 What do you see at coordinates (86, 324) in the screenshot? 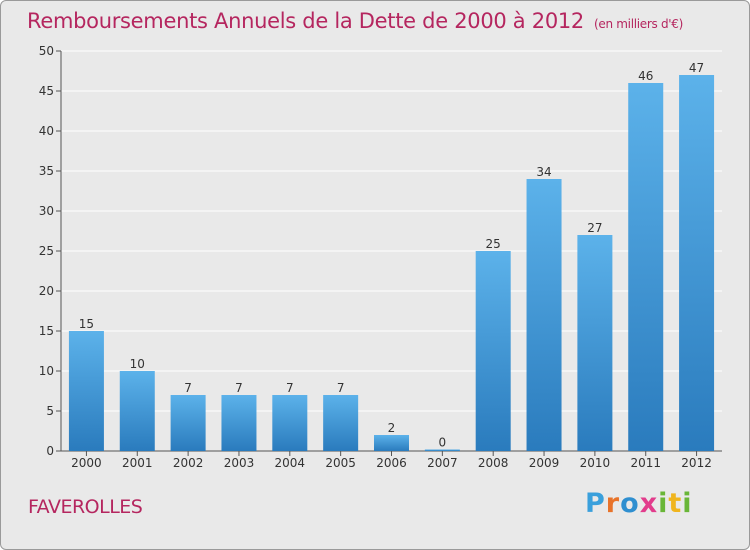
I see `data-label: 15` at bounding box center [86, 324].